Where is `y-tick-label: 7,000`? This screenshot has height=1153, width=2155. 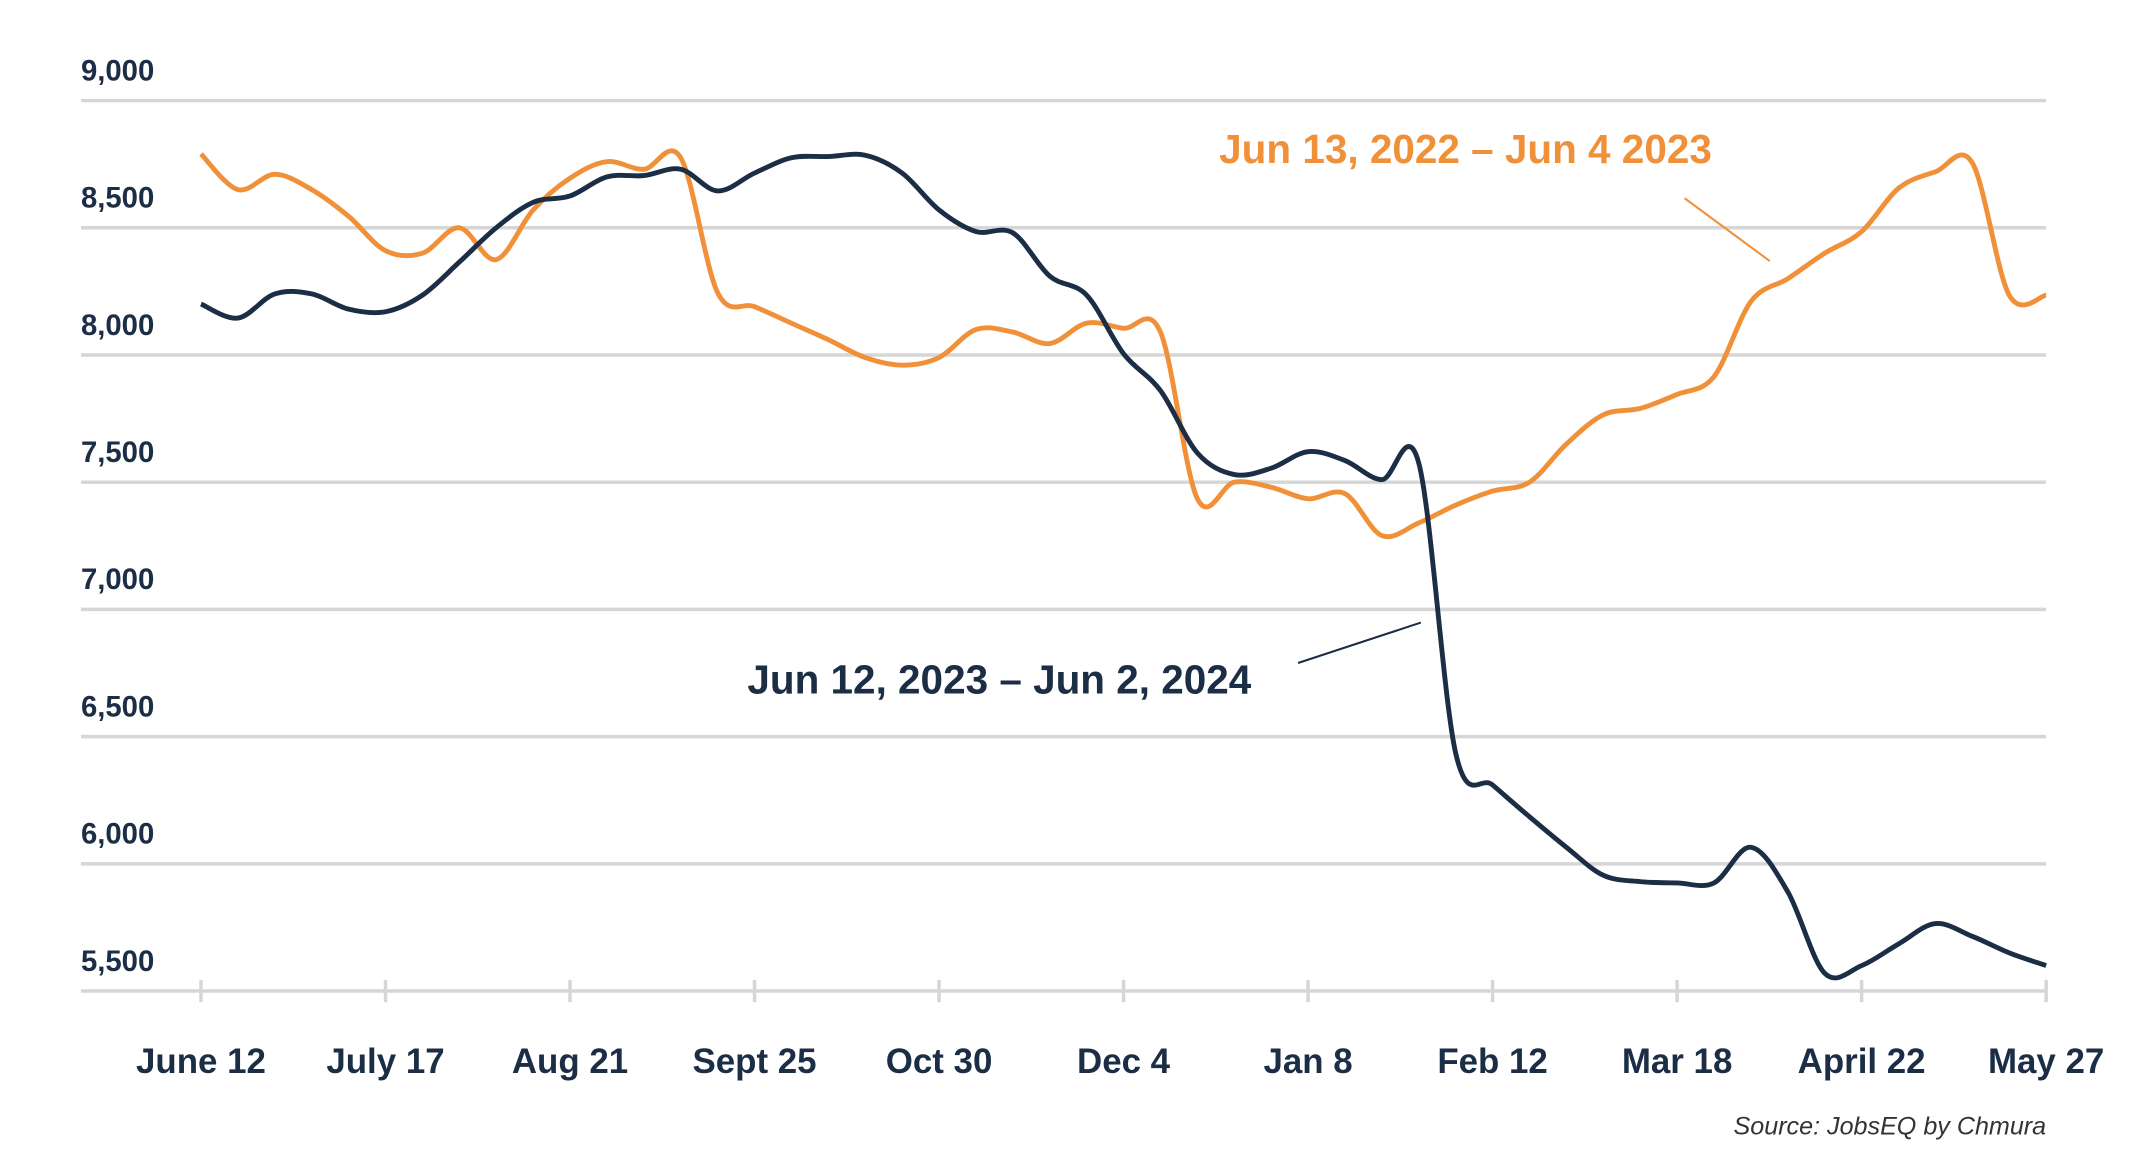 y-tick-label: 7,000 is located at coordinates (117, 579).